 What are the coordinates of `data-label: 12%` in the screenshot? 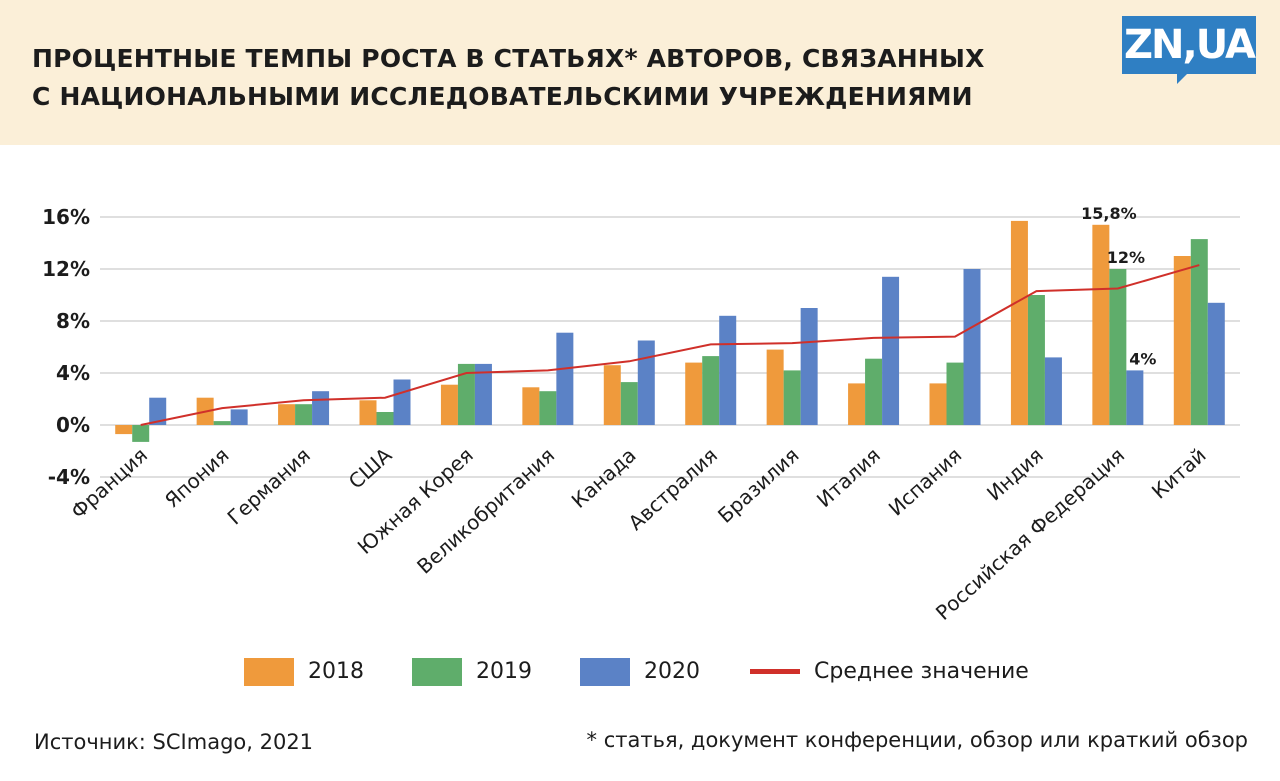 It's located at (1126, 257).